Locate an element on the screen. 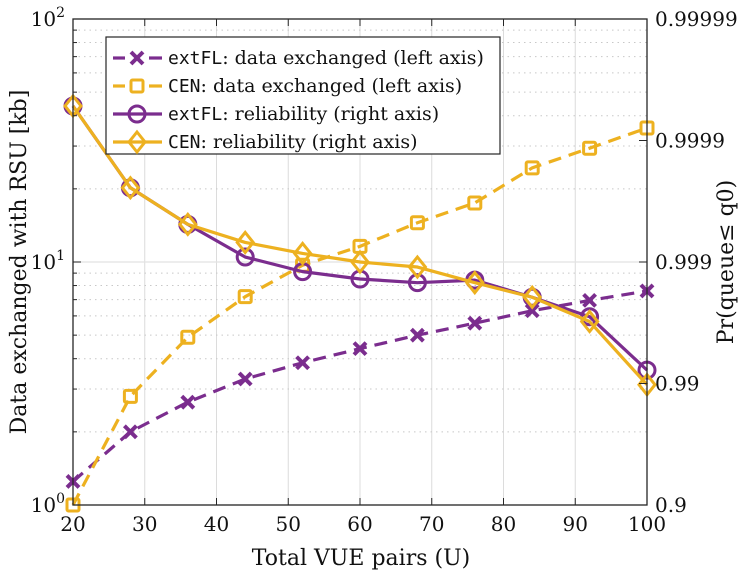 The image size is (747, 577). left-tick-labels: 10⁰ 10¹ 10² is located at coordinates (48, 261).